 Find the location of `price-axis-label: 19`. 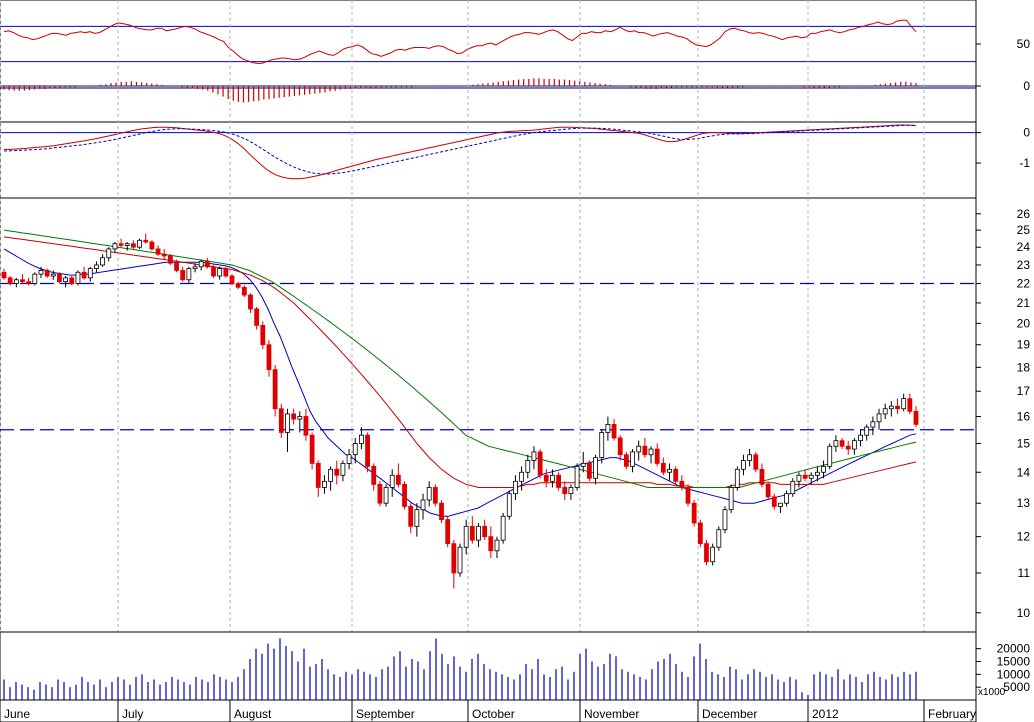

price-axis-label: 19 is located at coordinates (1024, 345).